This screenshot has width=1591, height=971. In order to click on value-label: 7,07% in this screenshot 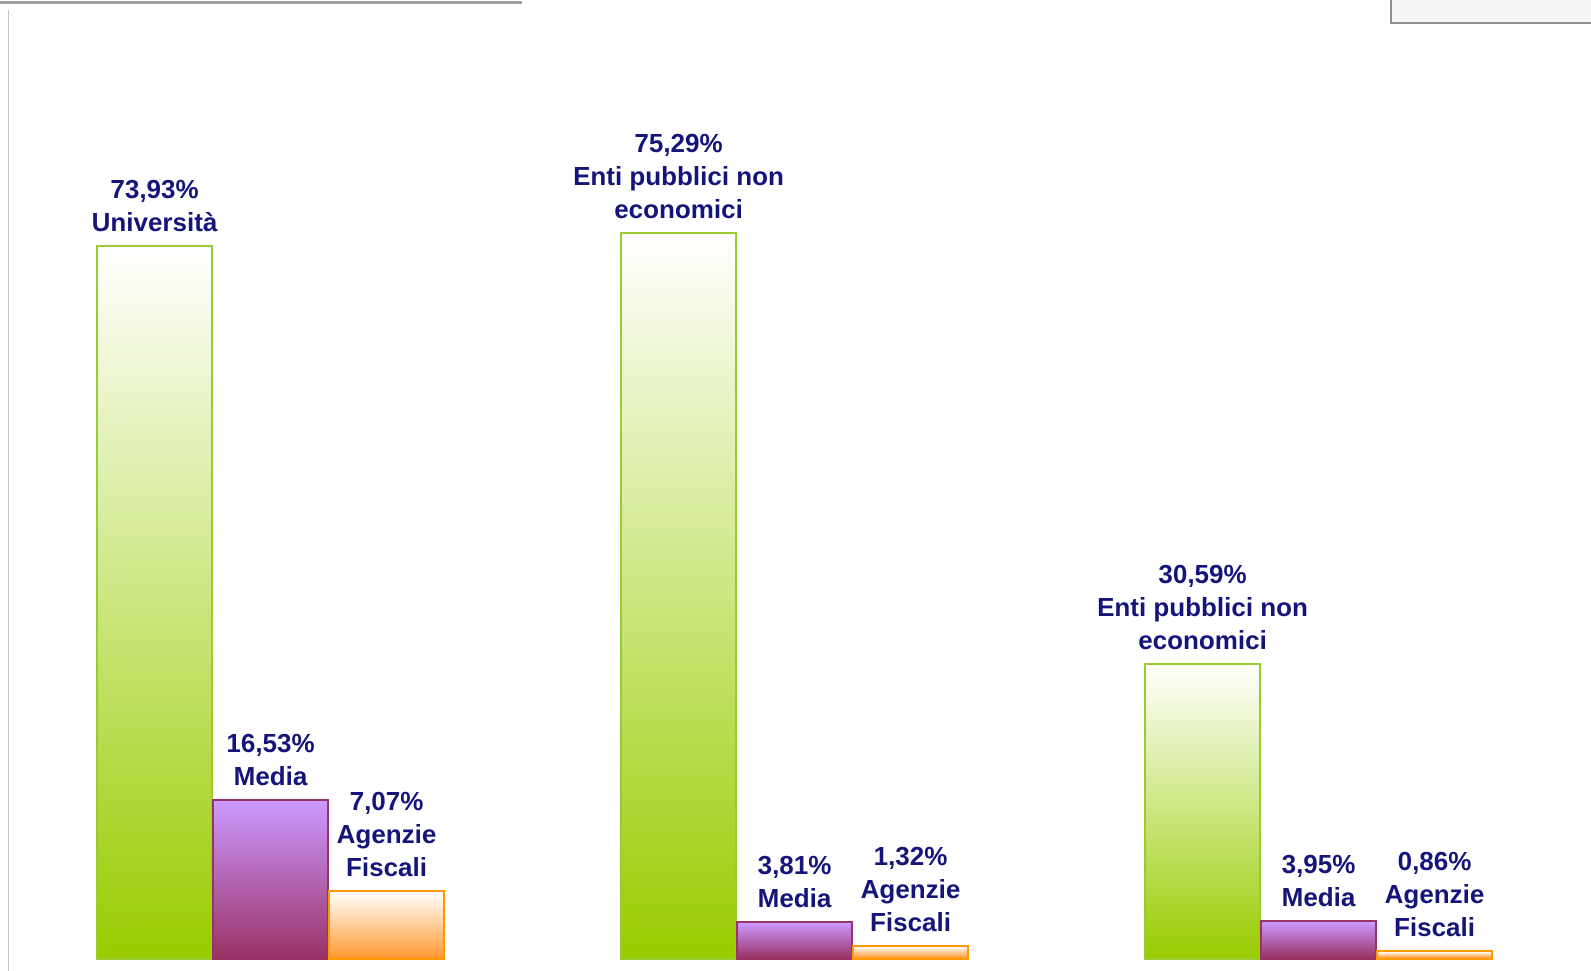, I will do `click(386, 800)`.